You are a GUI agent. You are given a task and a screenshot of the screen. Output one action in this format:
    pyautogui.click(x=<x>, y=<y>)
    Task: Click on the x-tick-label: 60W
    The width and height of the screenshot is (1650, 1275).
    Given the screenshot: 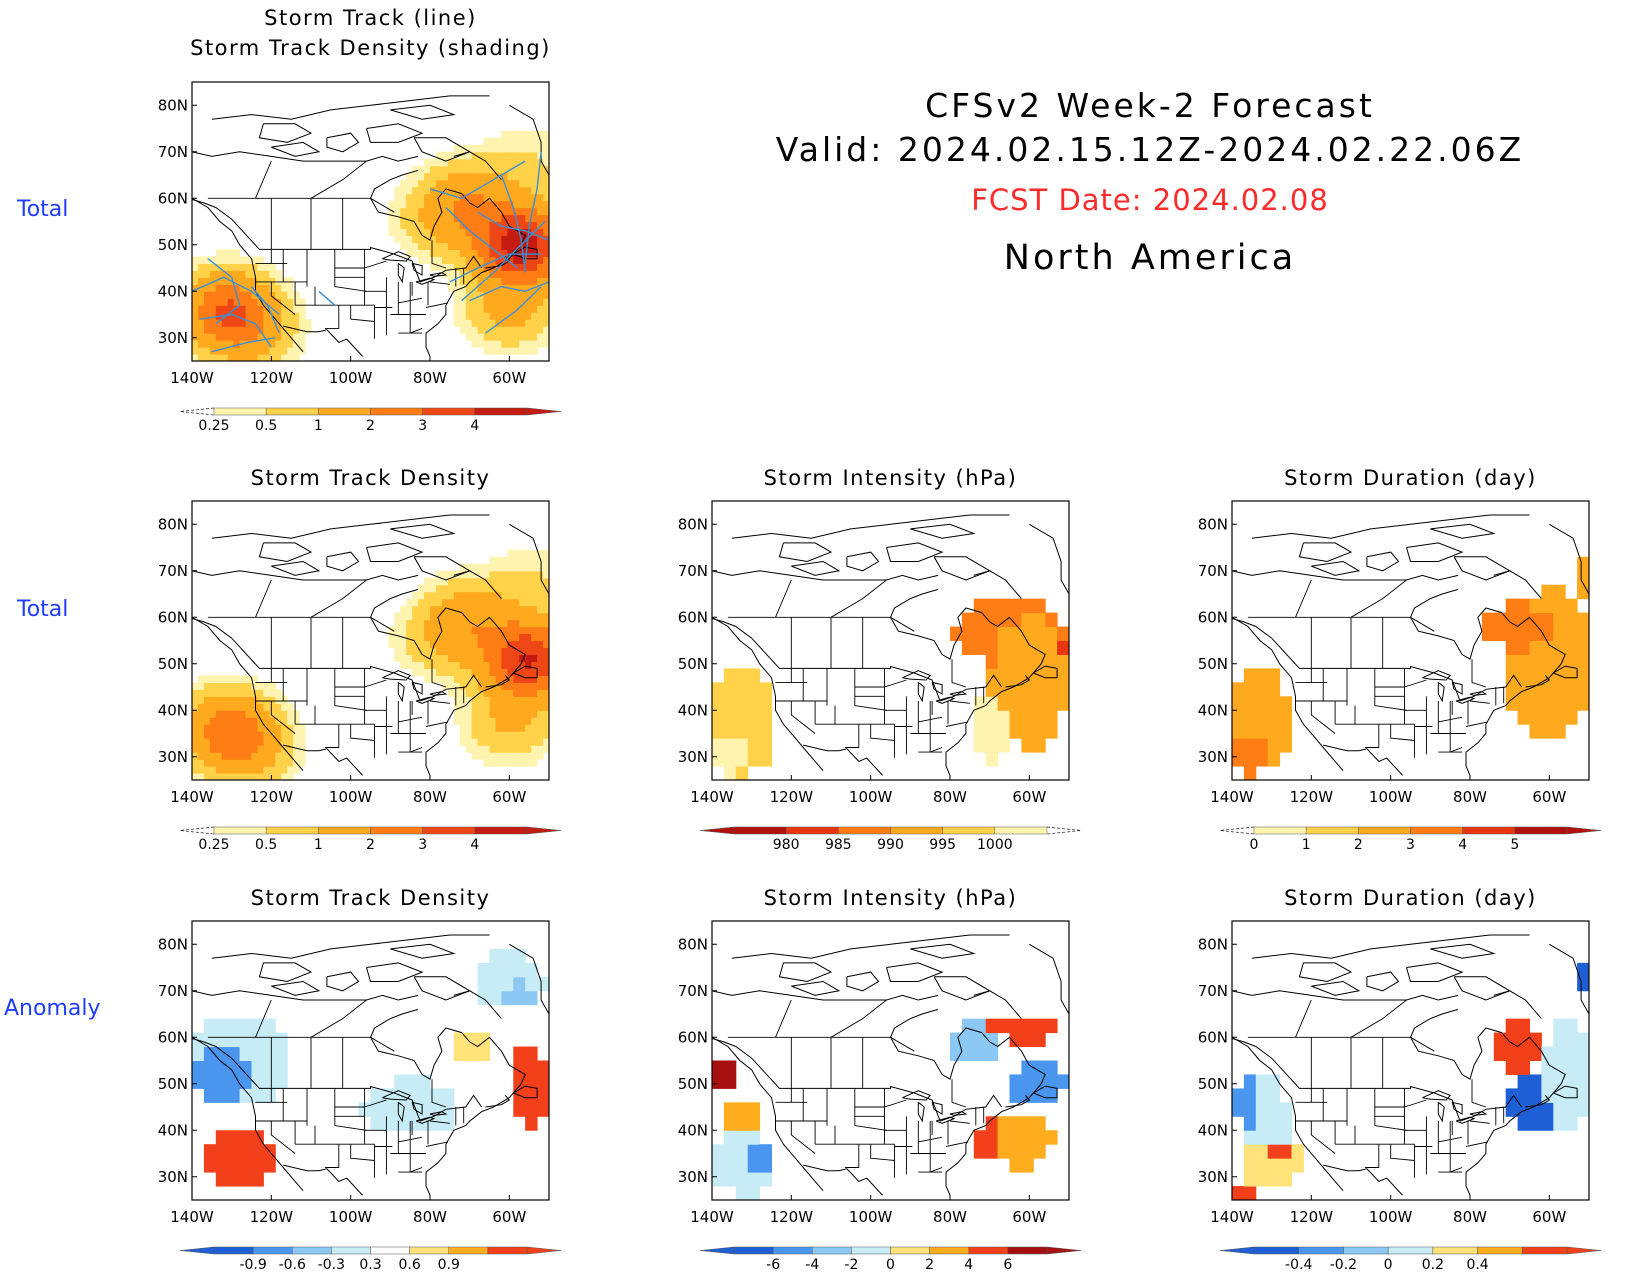 What is the action you would take?
    pyautogui.click(x=509, y=797)
    